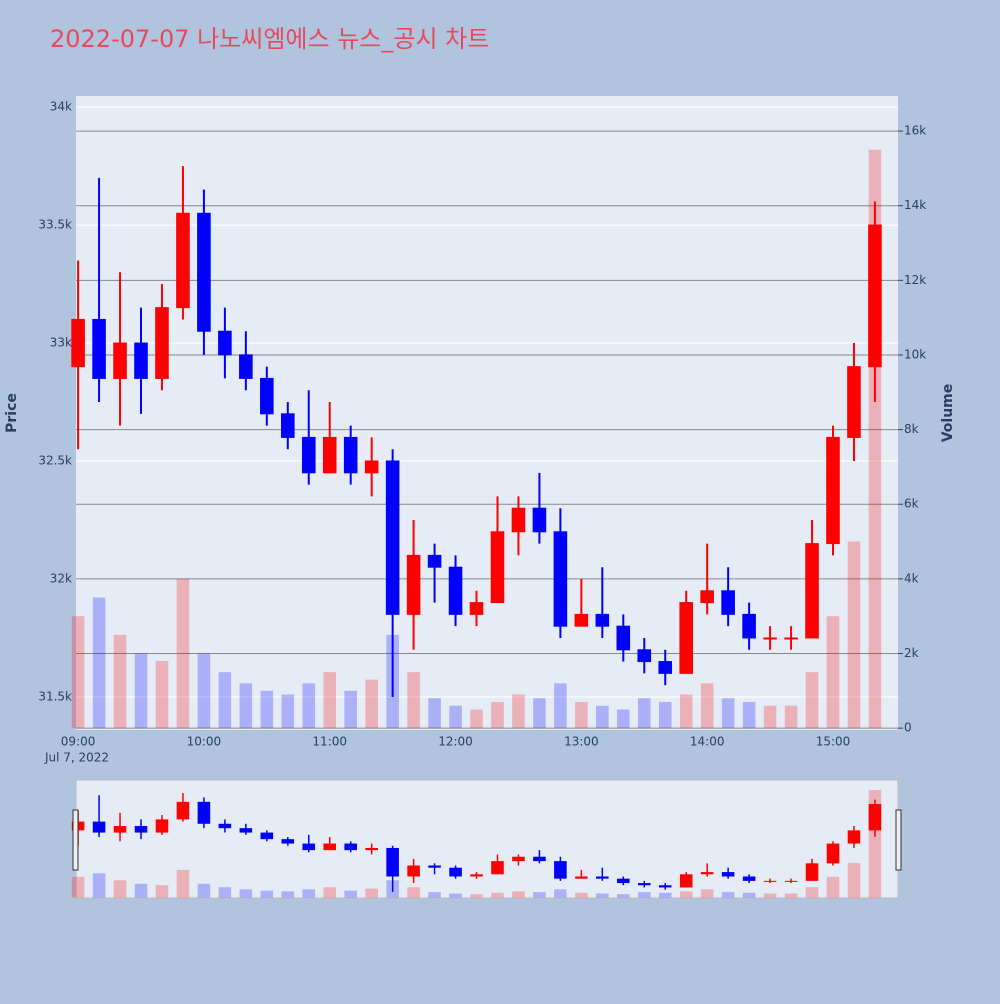 The height and width of the screenshot is (1004, 1000). Describe the element at coordinates (487, 839) in the screenshot. I see `range-slider` at that location.